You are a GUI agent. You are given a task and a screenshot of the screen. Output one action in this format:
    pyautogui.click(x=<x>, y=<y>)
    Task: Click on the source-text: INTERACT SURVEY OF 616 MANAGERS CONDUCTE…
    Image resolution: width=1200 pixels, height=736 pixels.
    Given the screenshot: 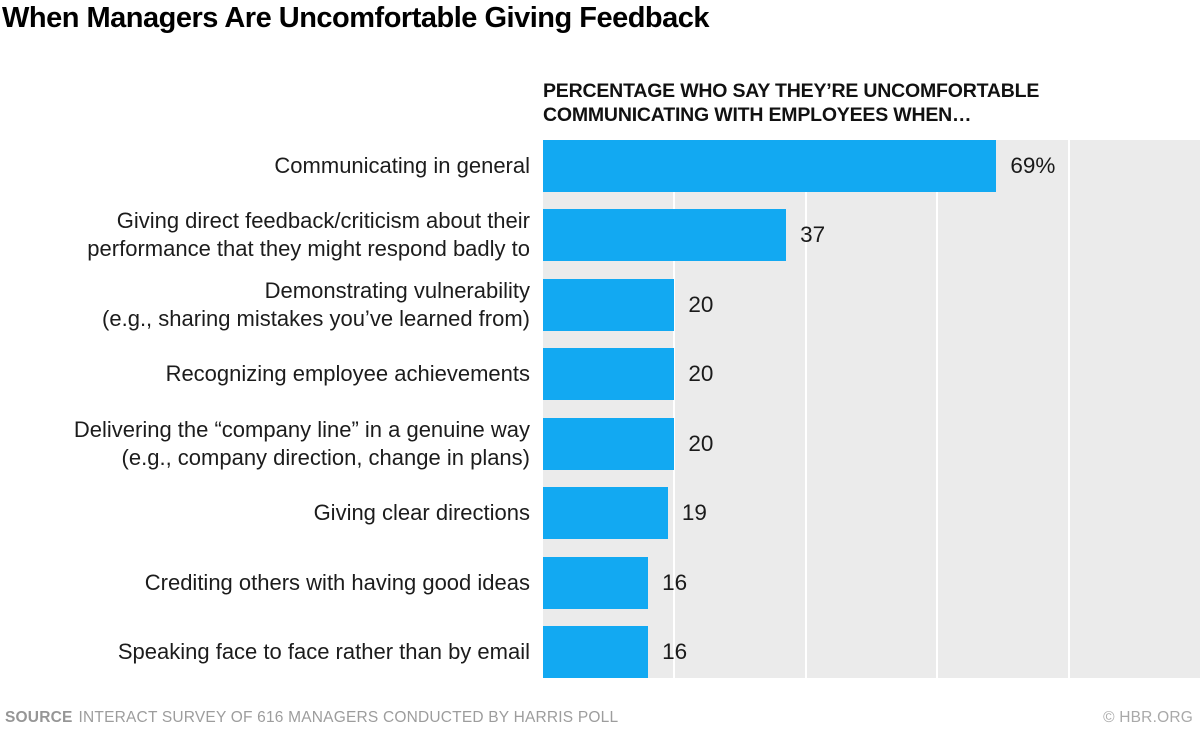 What is the action you would take?
    pyautogui.click(x=348, y=717)
    